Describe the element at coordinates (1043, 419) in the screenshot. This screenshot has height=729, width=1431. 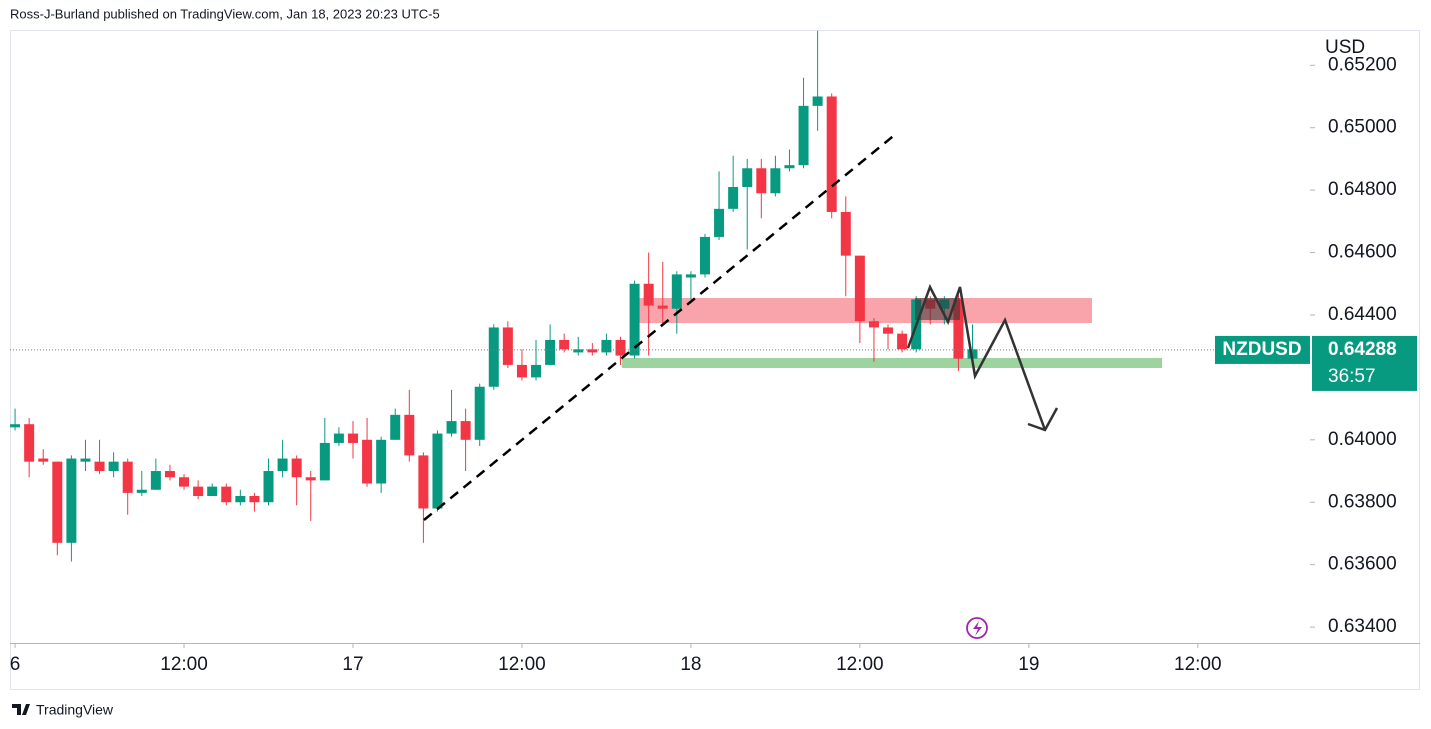
I see `projection-arrow` at that location.